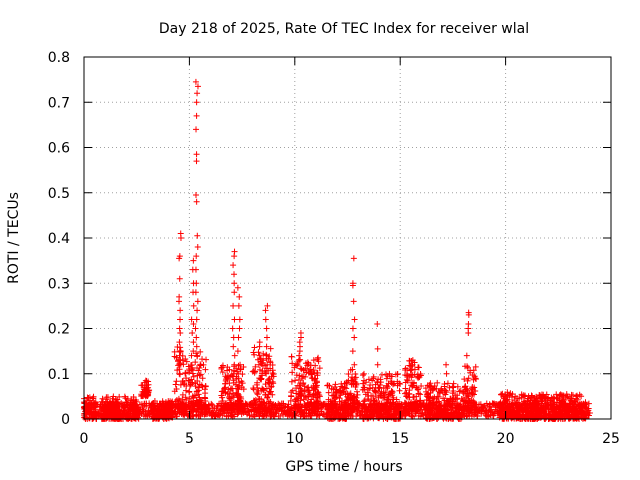 The width and height of the screenshot is (640, 480). Describe the element at coordinates (84, 439) in the screenshot. I see `x-tick-label: 0` at that location.